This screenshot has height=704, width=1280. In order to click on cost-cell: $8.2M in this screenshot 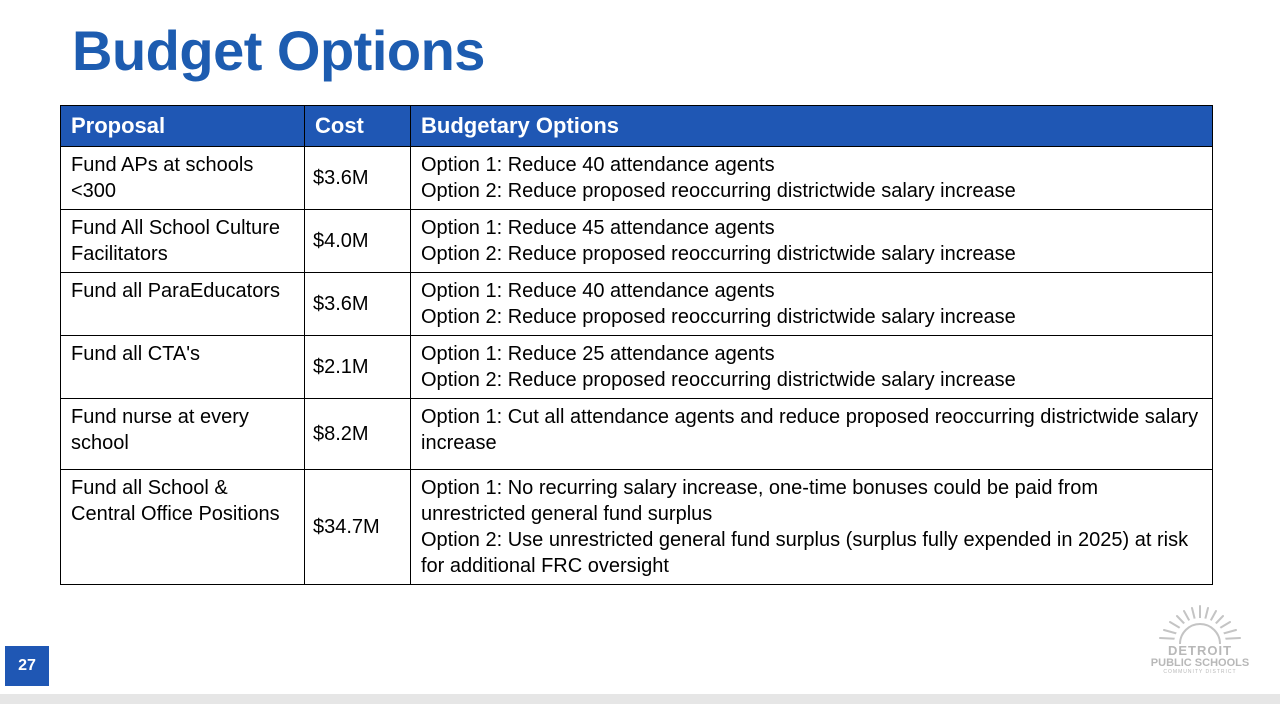, I will do `click(357, 434)`.